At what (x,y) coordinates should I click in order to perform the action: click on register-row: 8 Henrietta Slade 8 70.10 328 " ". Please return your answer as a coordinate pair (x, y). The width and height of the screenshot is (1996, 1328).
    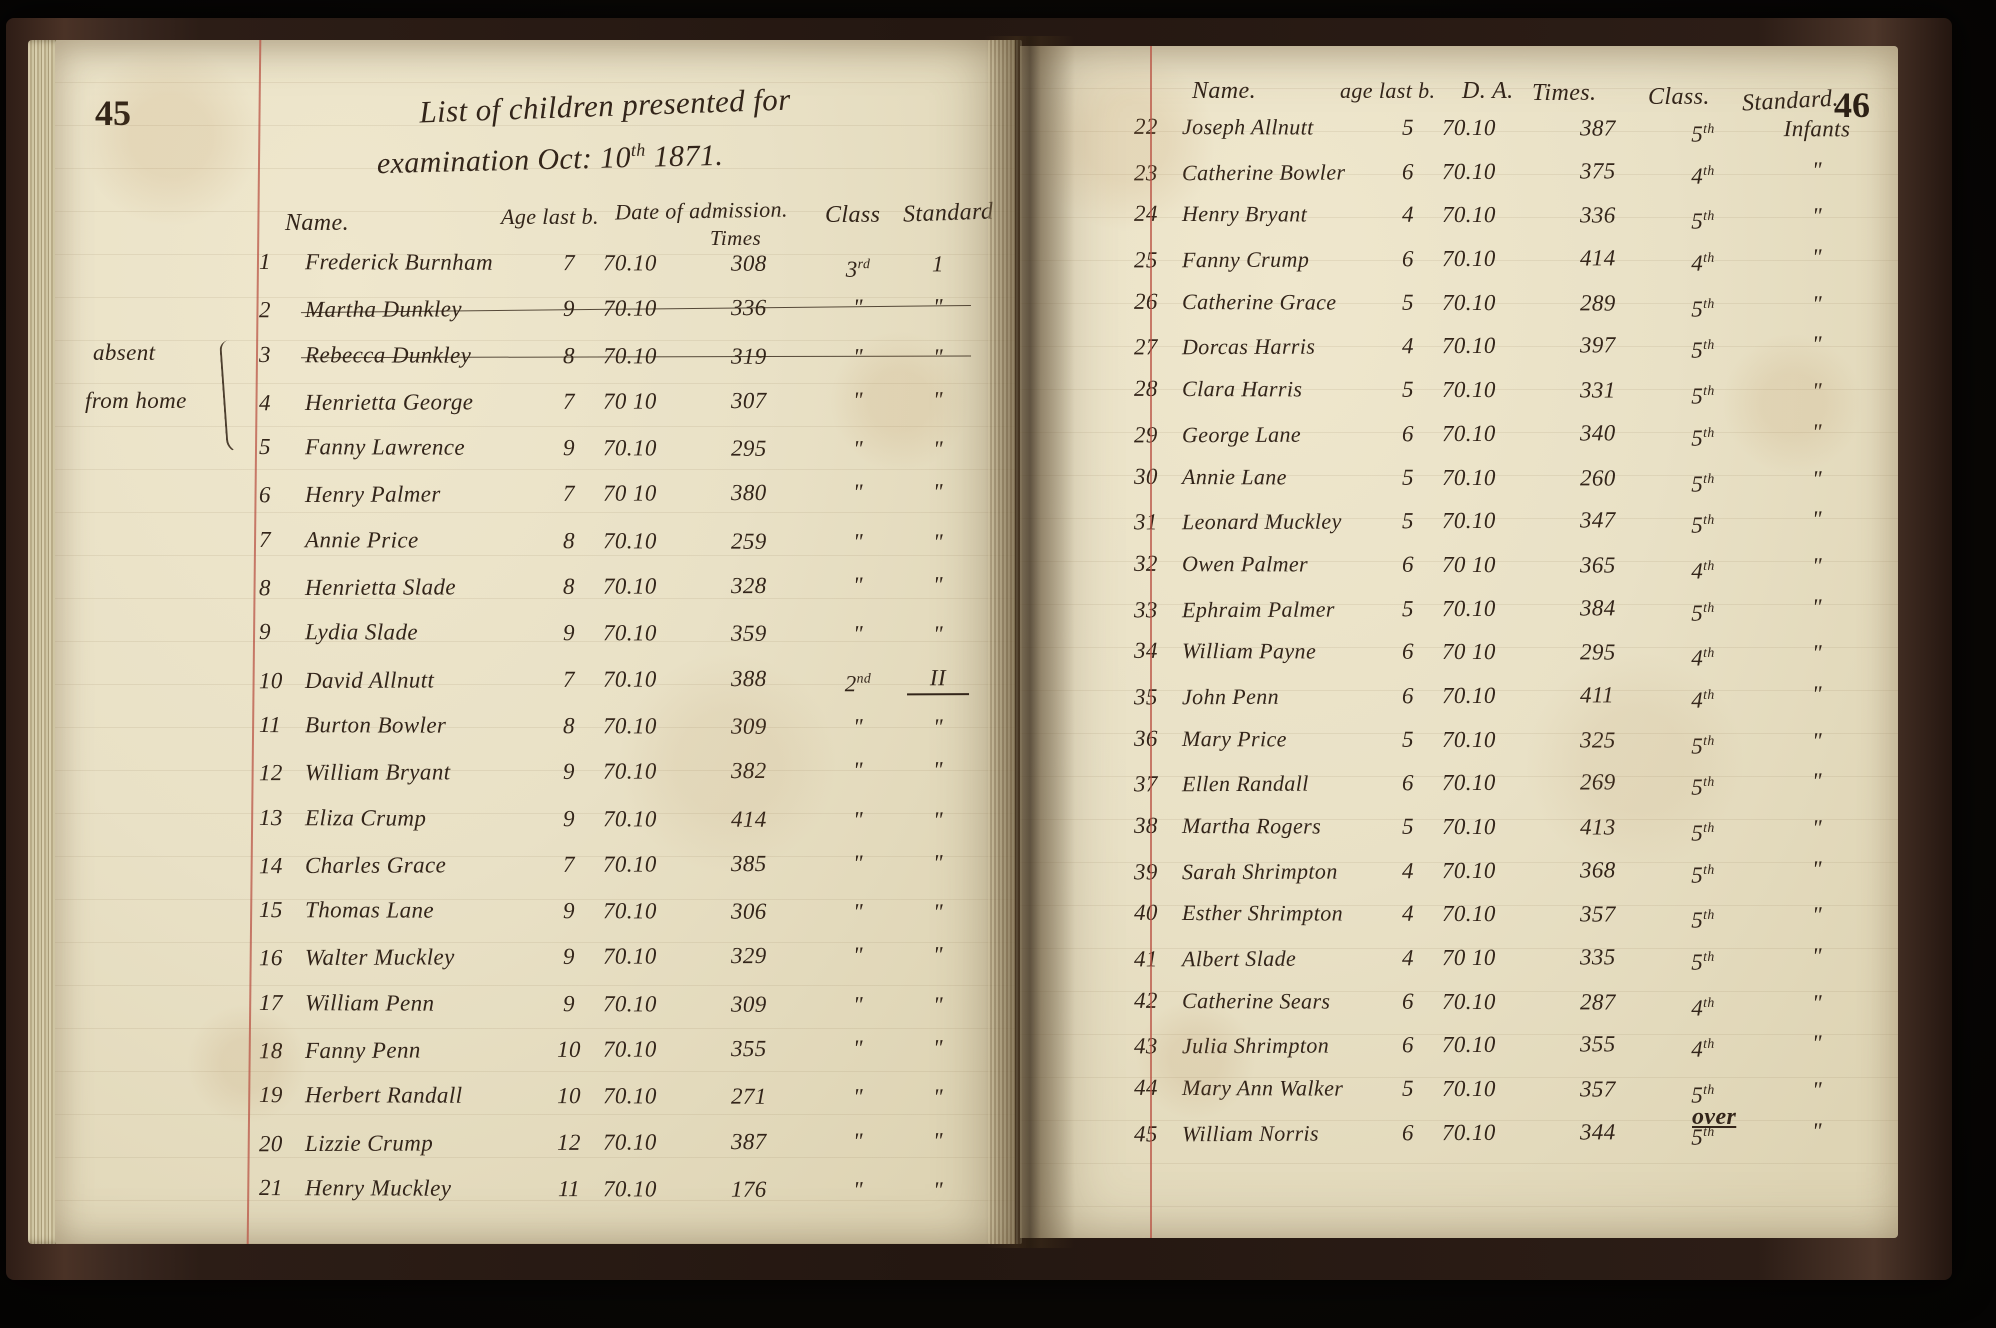
    Looking at the image, I should click on (535, 595).